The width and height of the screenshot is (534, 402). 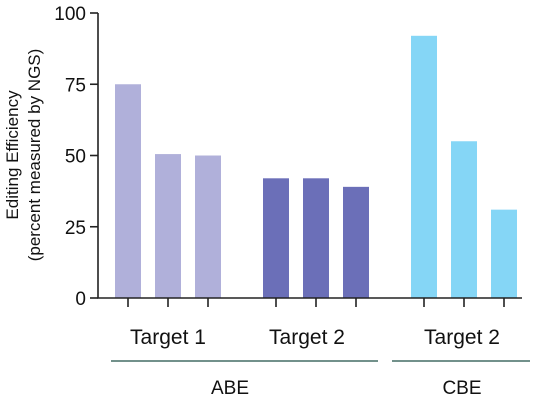 I want to click on target-label-1: Target 1, so click(x=168, y=337).